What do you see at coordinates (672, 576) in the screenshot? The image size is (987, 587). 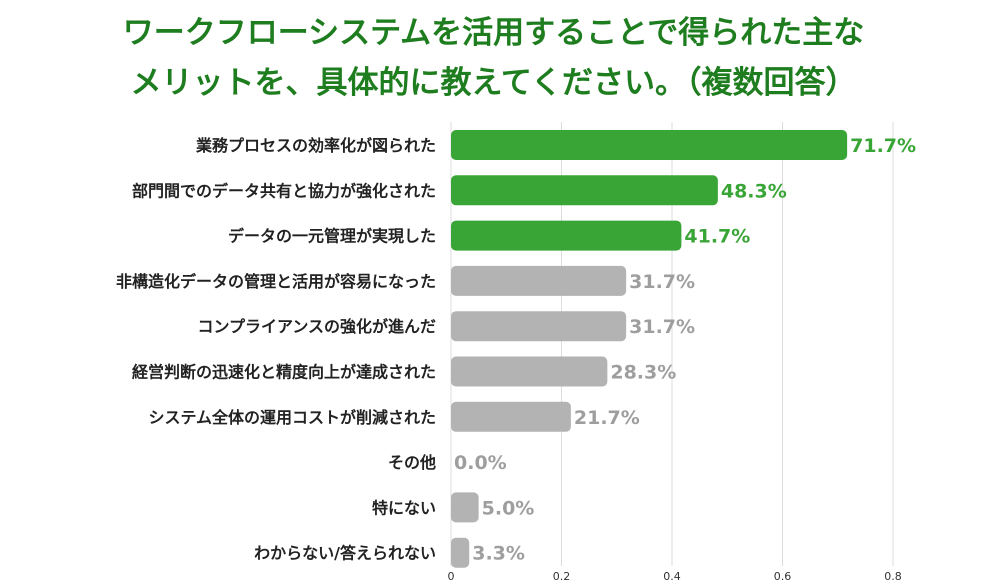 I see `x-tick-label: 0.4` at bounding box center [672, 576].